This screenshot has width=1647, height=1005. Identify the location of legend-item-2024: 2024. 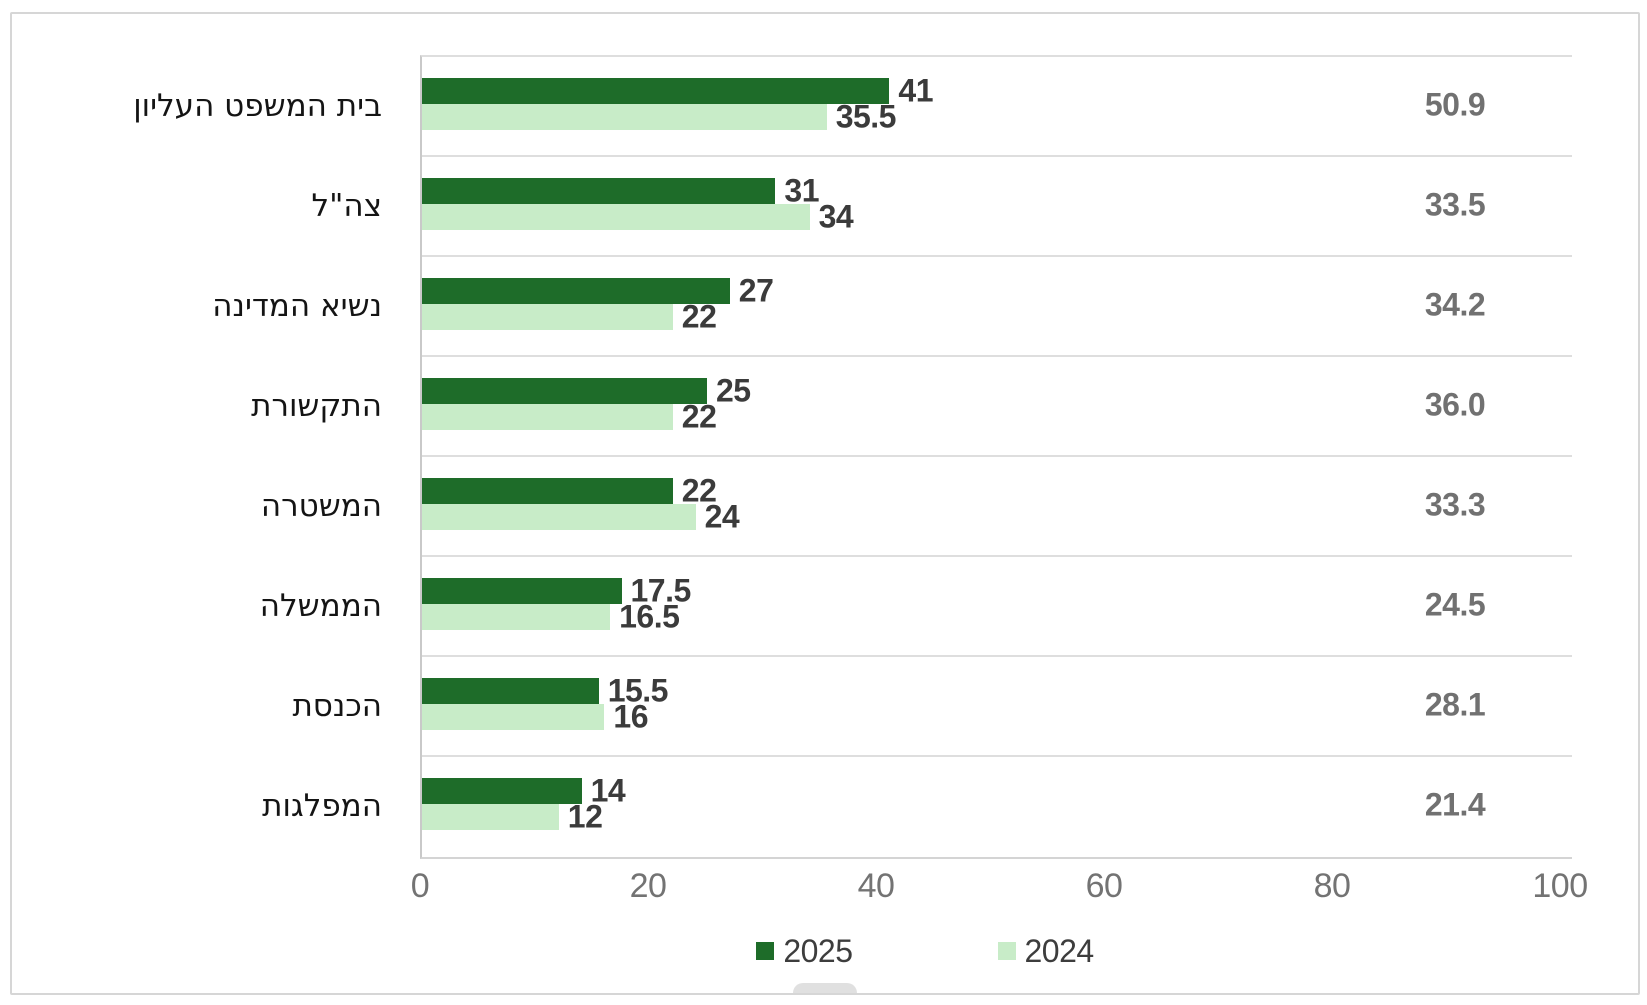
(1046, 951).